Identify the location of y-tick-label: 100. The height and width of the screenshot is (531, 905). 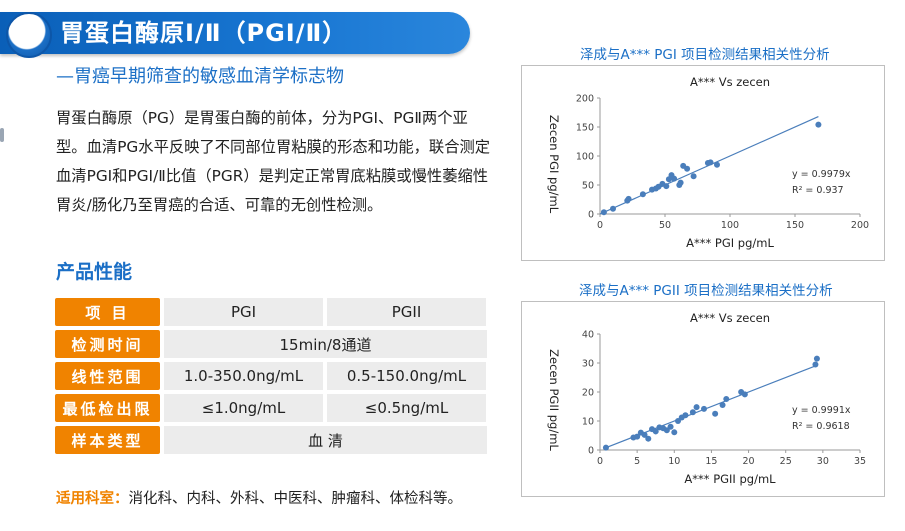
(585, 157).